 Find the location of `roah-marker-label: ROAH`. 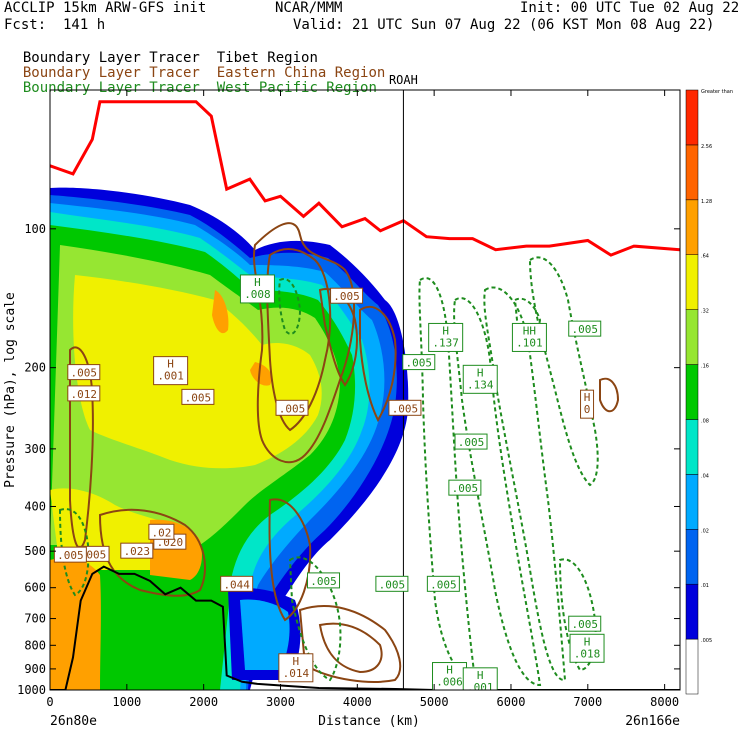

roah-marker-label: ROAH is located at coordinates (403, 80).